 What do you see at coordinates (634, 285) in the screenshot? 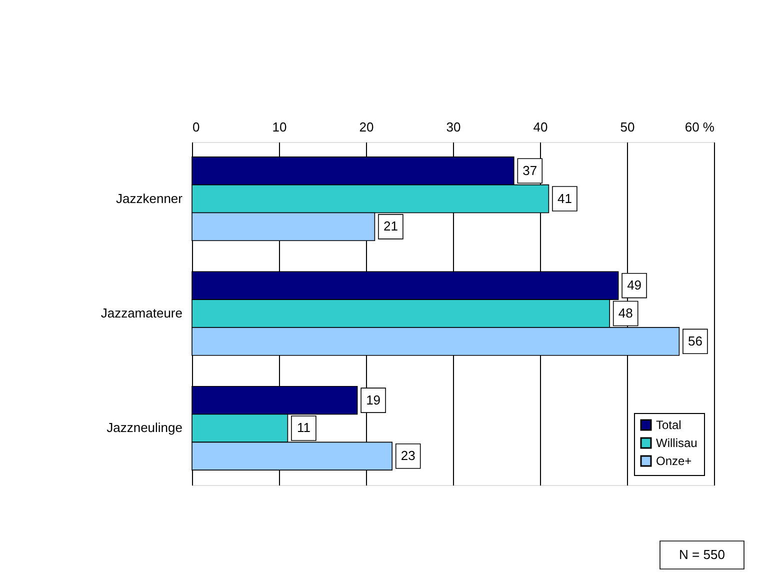
I see `data-label: 49` at bounding box center [634, 285].